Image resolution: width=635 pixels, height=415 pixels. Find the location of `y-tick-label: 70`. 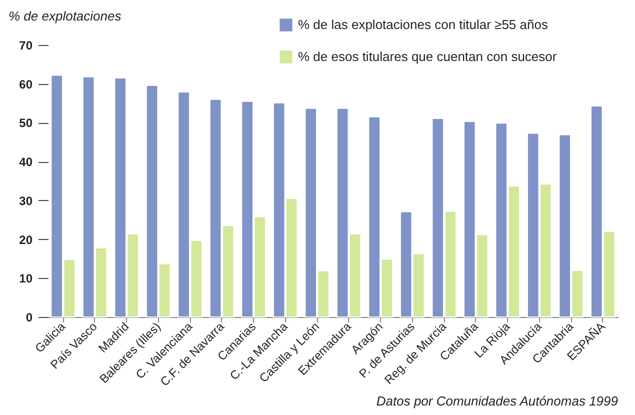

y-tick-label: 70 is located at coordinates (26, 45).